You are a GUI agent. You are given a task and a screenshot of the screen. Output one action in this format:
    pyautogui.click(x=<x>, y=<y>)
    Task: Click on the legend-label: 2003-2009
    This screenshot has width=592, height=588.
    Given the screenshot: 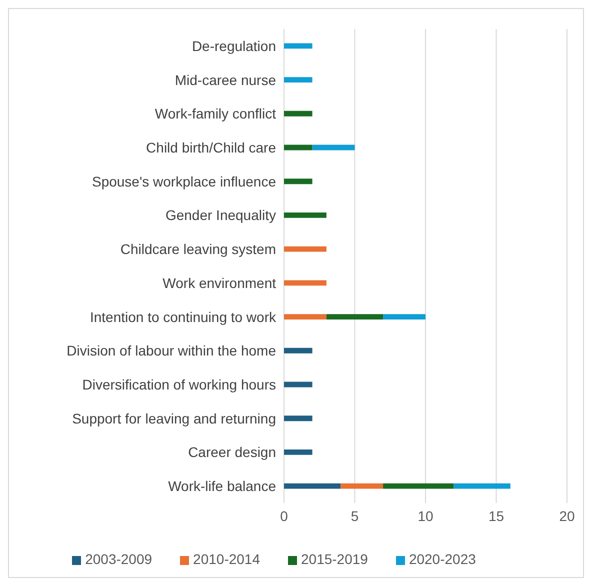 What is the action you would take?
    pyautogui.click(x=118, y=559)
    